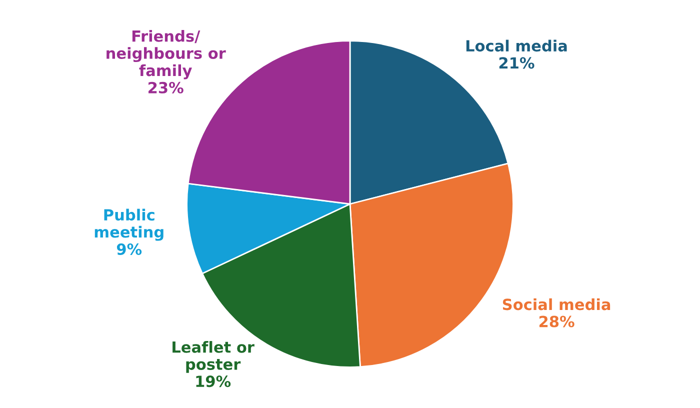  What do you see at coordinates (213, 357) in the screenshot?
I see `slice-label: Leaflet or poster` at bounding box center [213, 357].